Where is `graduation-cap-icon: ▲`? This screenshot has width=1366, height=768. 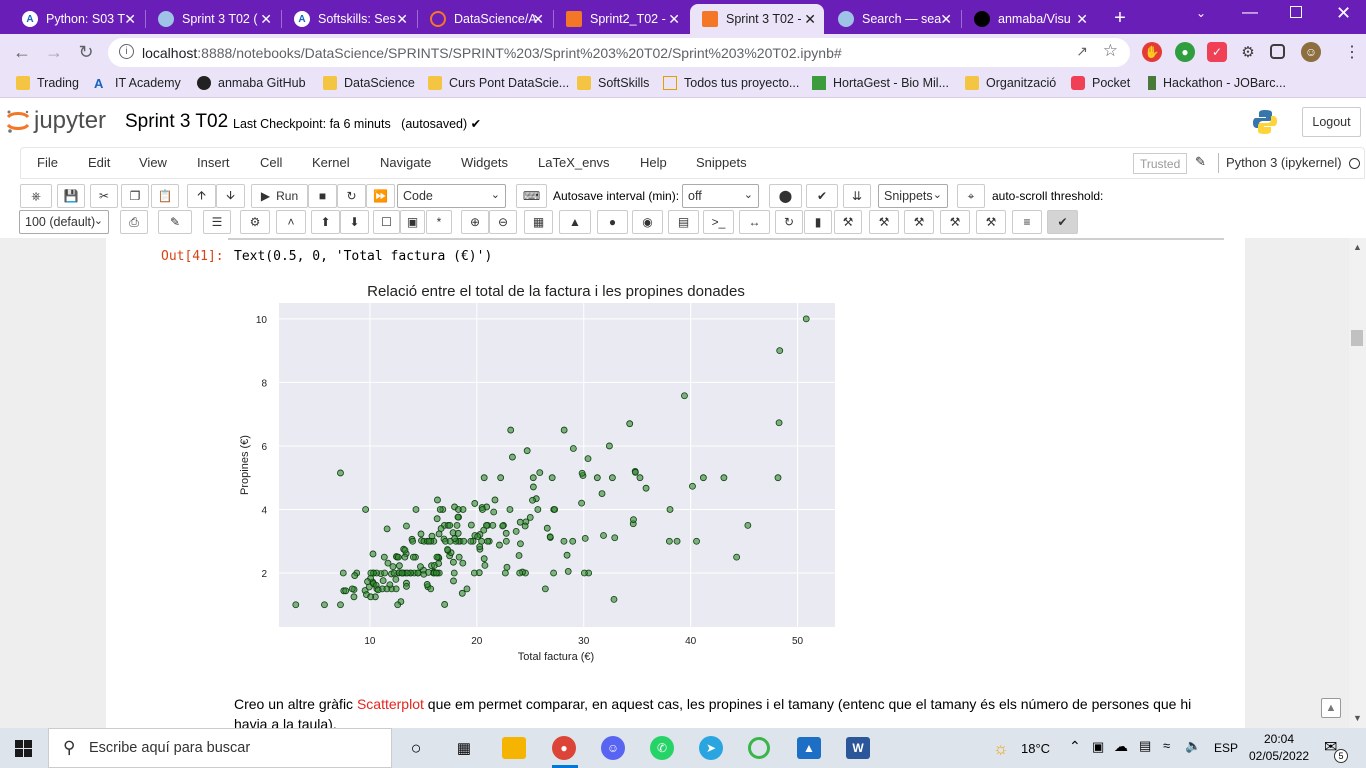
graduation-cap-icon: ▲ is located at coordinates (575, 222).